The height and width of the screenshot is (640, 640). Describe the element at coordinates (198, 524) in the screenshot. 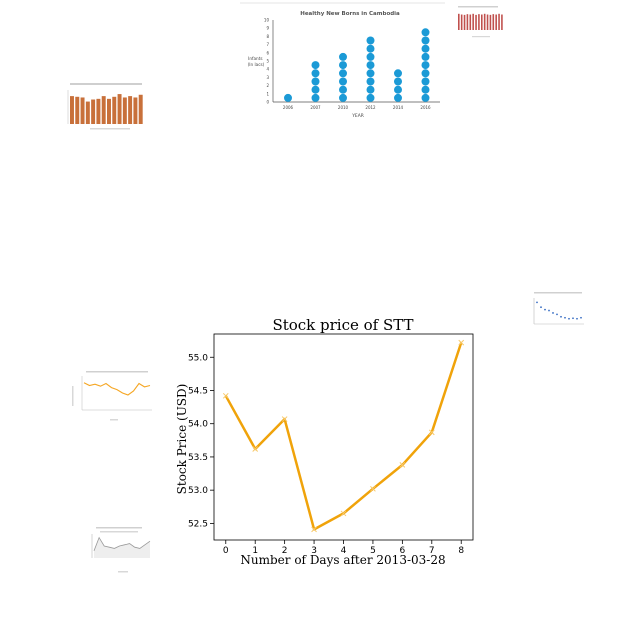

I see `y-tick-label: 52.5` at that location.